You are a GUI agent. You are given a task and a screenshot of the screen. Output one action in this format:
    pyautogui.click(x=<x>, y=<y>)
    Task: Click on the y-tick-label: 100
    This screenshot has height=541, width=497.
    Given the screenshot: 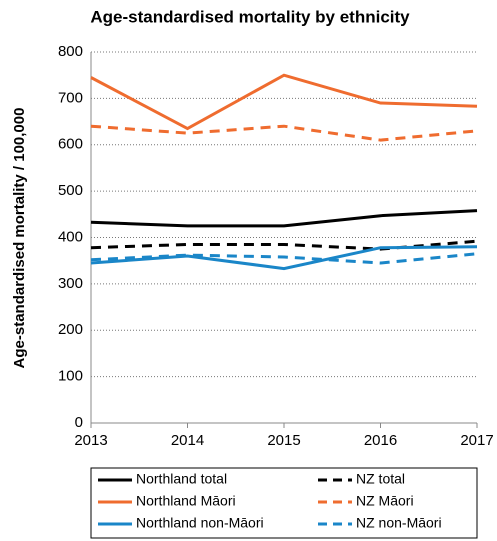 What is the action you would take?
    pyautogui.click(x=70, y=376)
    